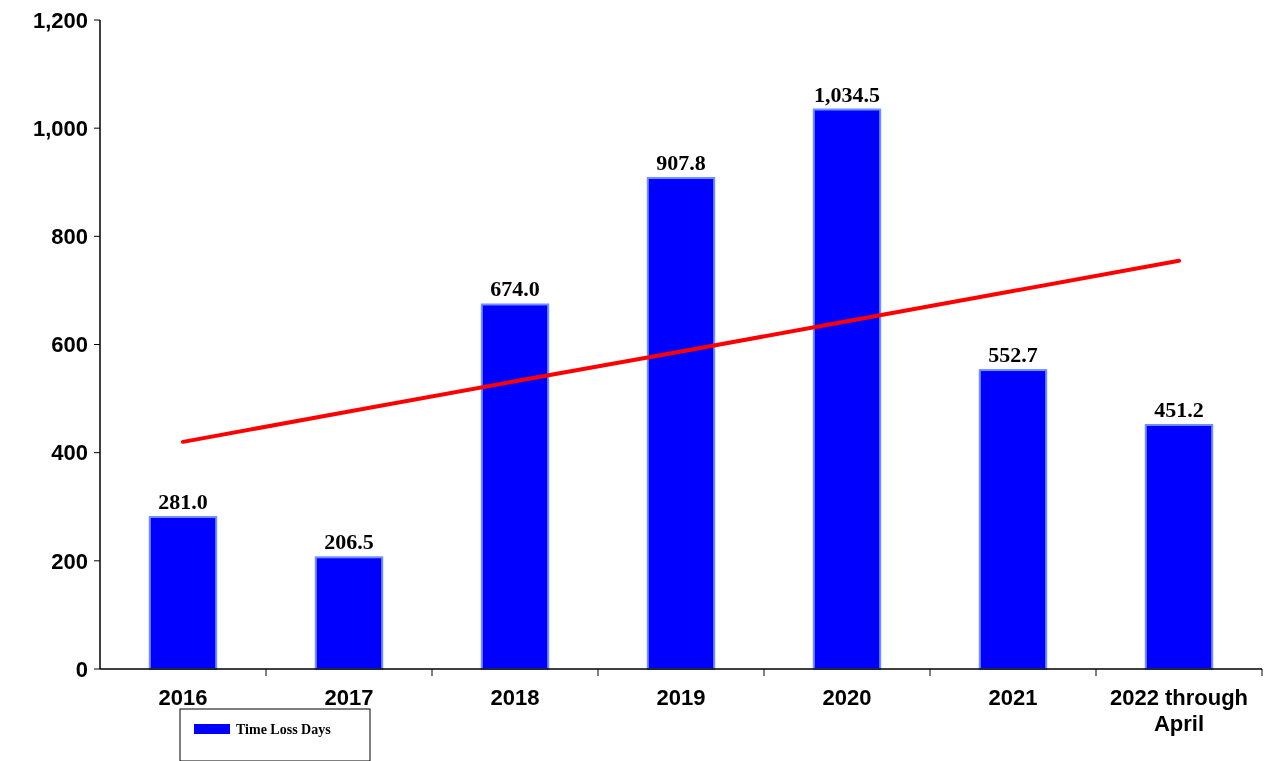 The image size is (1264, 761). What do you see at coordinates (69, 453) in the screenshot?
I see `y-tick-label: 400` at bounding box center [69, 453].